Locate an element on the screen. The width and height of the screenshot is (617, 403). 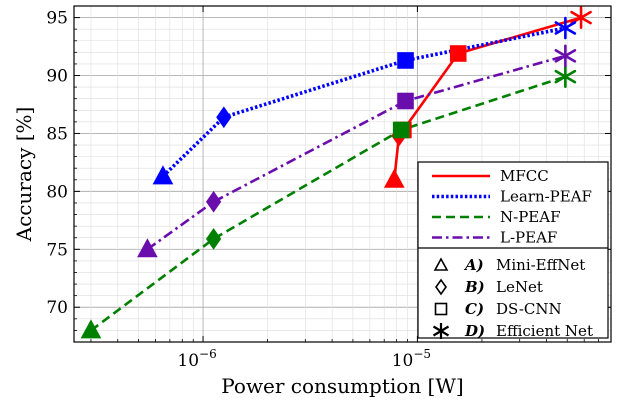
triangle-icon is located at coordinates (441, 264).